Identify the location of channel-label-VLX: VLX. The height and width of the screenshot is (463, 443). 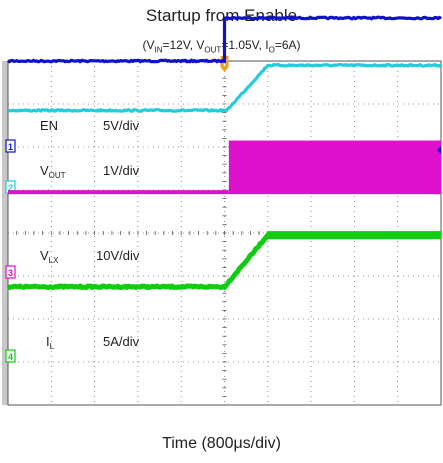
(49, 256).